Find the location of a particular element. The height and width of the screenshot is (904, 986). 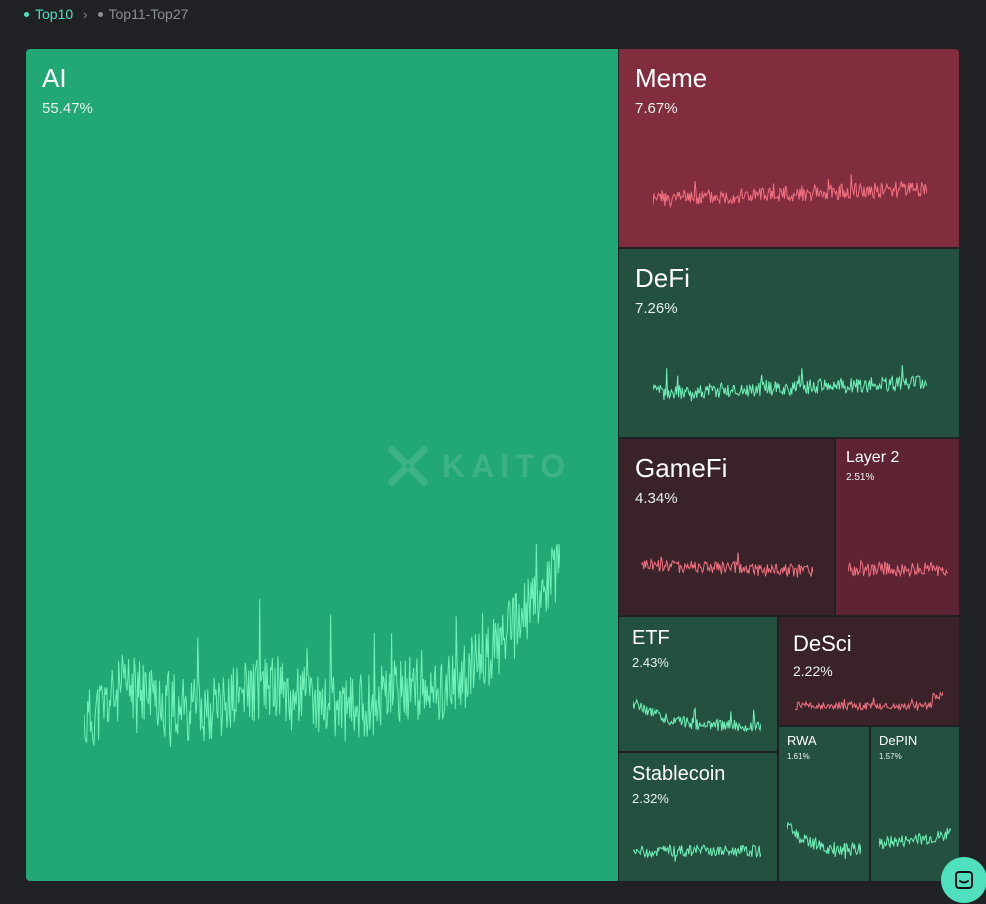

tile-defi: DeFi 7.26% is located at coordinates (789, 343).